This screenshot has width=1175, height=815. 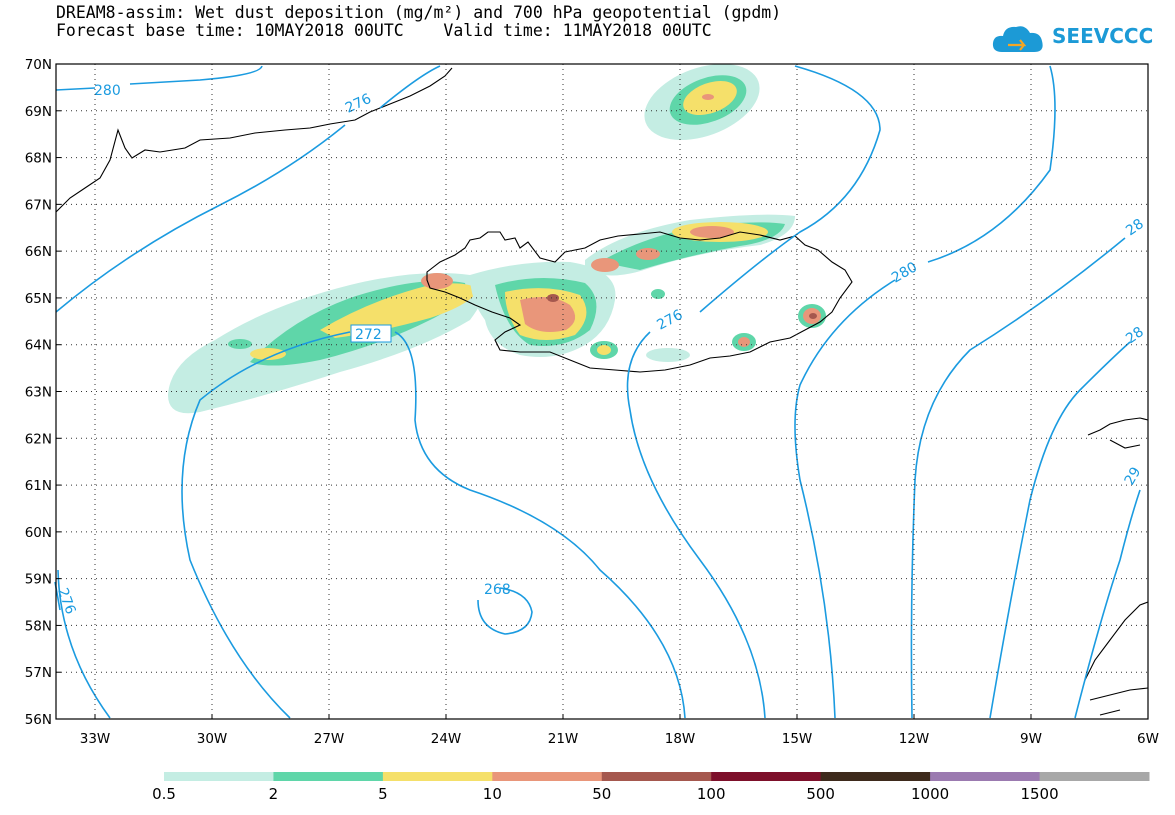 What do you see at coordinates (619, 730) in the screenshot?
I see `longitude-axis: 33W 30W 27W 24W 21W 18W 15W 12W 9W 6W` at bounding box center [619, 730].